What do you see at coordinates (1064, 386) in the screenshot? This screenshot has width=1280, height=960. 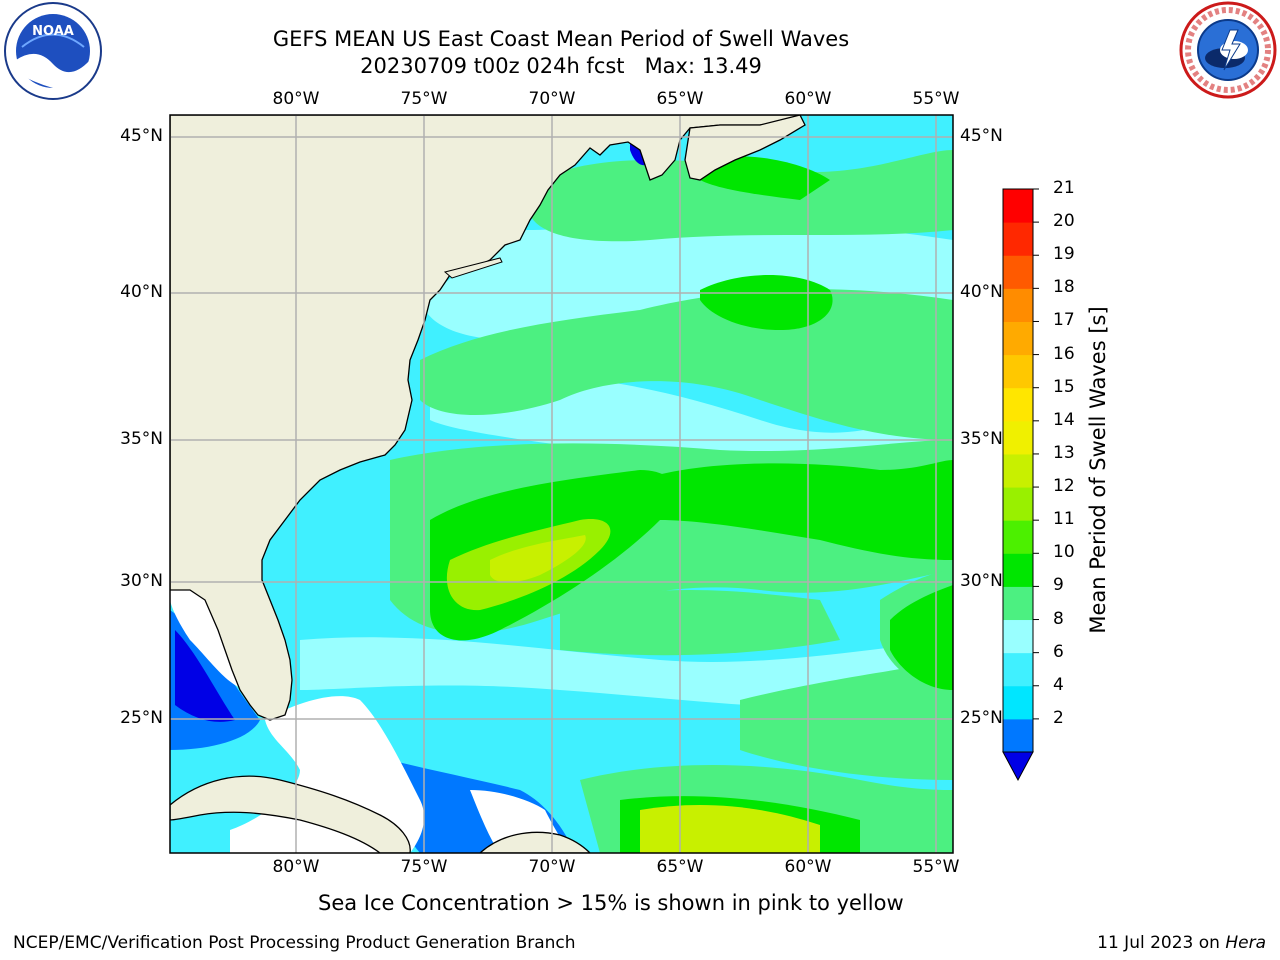 I see `colorbar-tick-label: 15` at bounding box center [1064, 386].